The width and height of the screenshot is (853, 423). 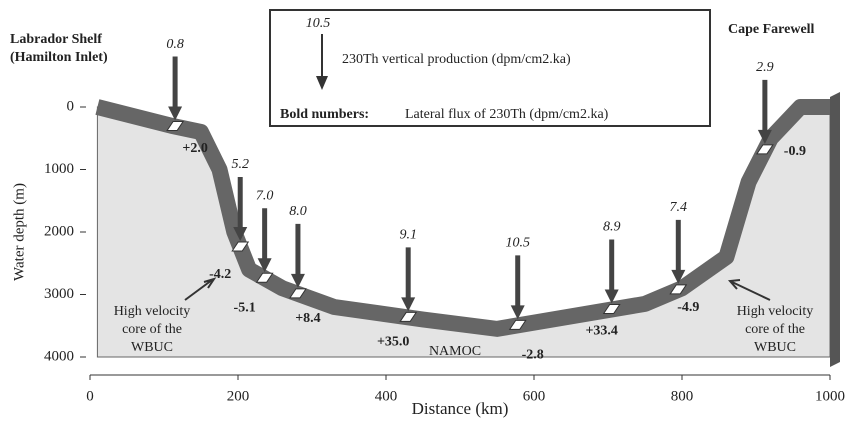 I want to click on flux-label: +33.4, so click(x=601, y=331).